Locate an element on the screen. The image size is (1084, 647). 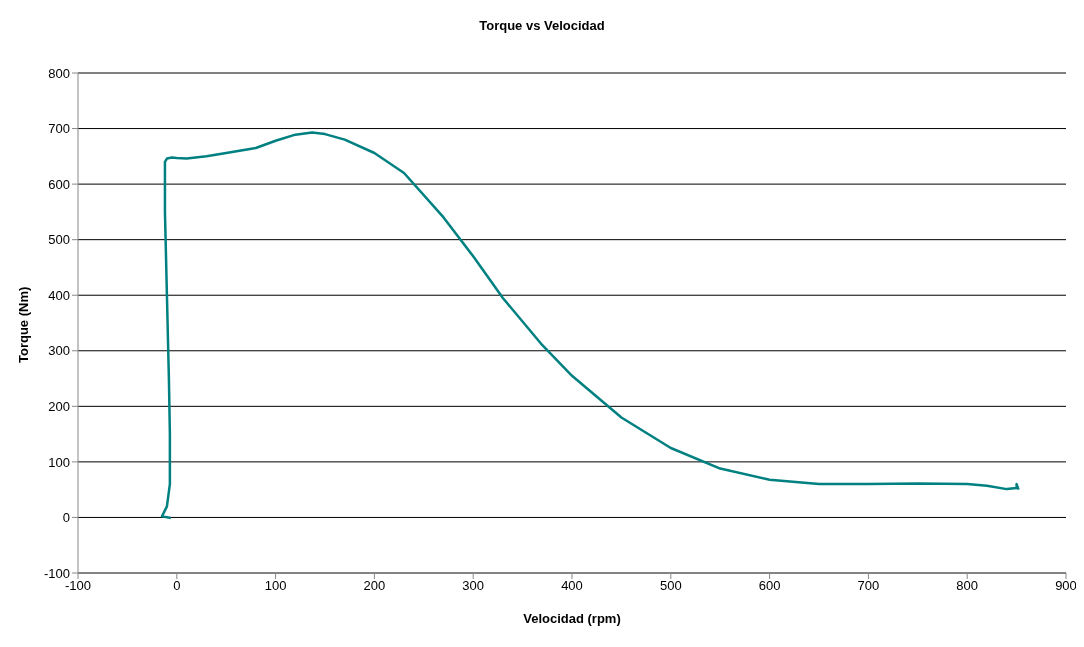
y-axis-title: Torque (Nm) is located at coordinates (23, 324).